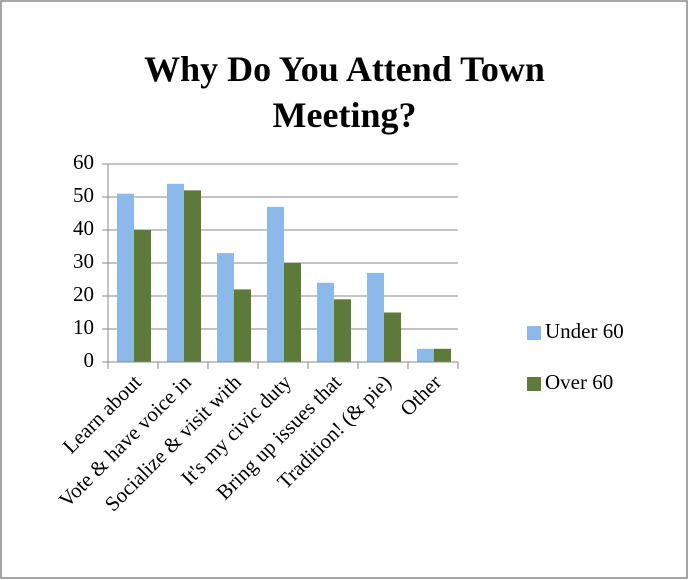  What do you see at coordinates (83, 261) in the screenshot?
I see `y-tick-label: 30` at bounding box center [83, 261].